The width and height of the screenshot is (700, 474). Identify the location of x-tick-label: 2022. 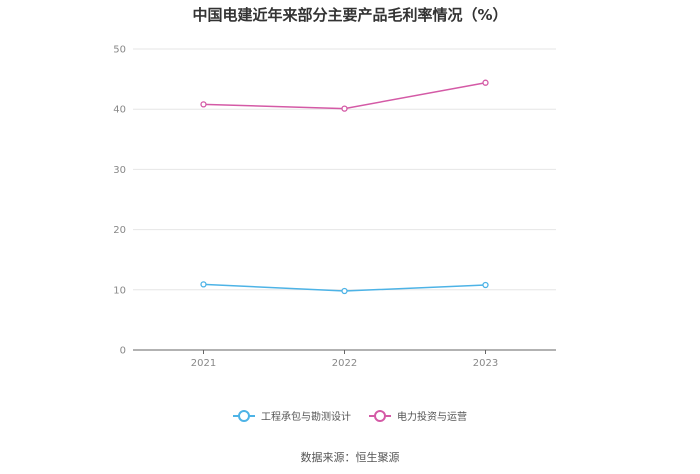
(344, 363).